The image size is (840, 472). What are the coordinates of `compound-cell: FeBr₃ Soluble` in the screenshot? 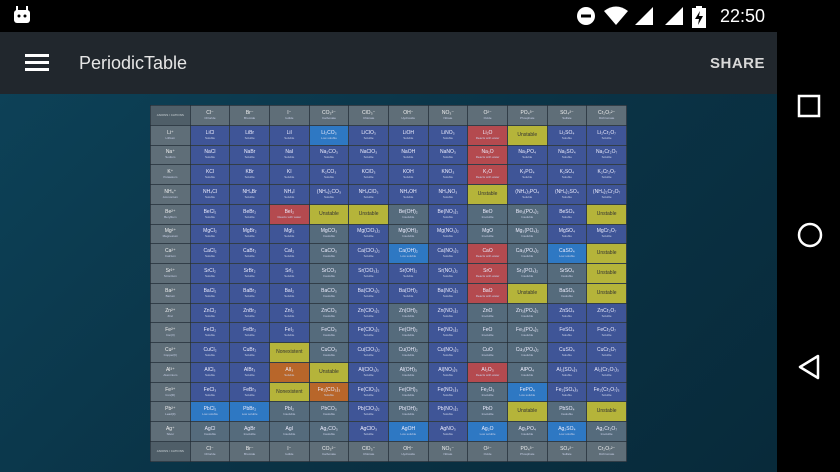 It's located at (249, 392).